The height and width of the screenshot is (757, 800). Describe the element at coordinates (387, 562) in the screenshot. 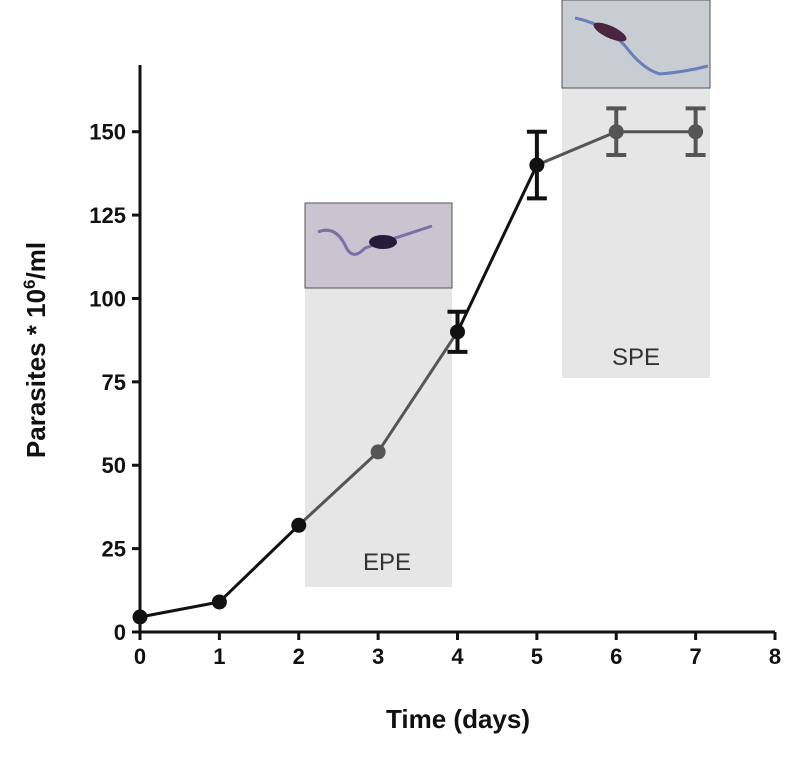

I see `annotation: EPE` at that location.